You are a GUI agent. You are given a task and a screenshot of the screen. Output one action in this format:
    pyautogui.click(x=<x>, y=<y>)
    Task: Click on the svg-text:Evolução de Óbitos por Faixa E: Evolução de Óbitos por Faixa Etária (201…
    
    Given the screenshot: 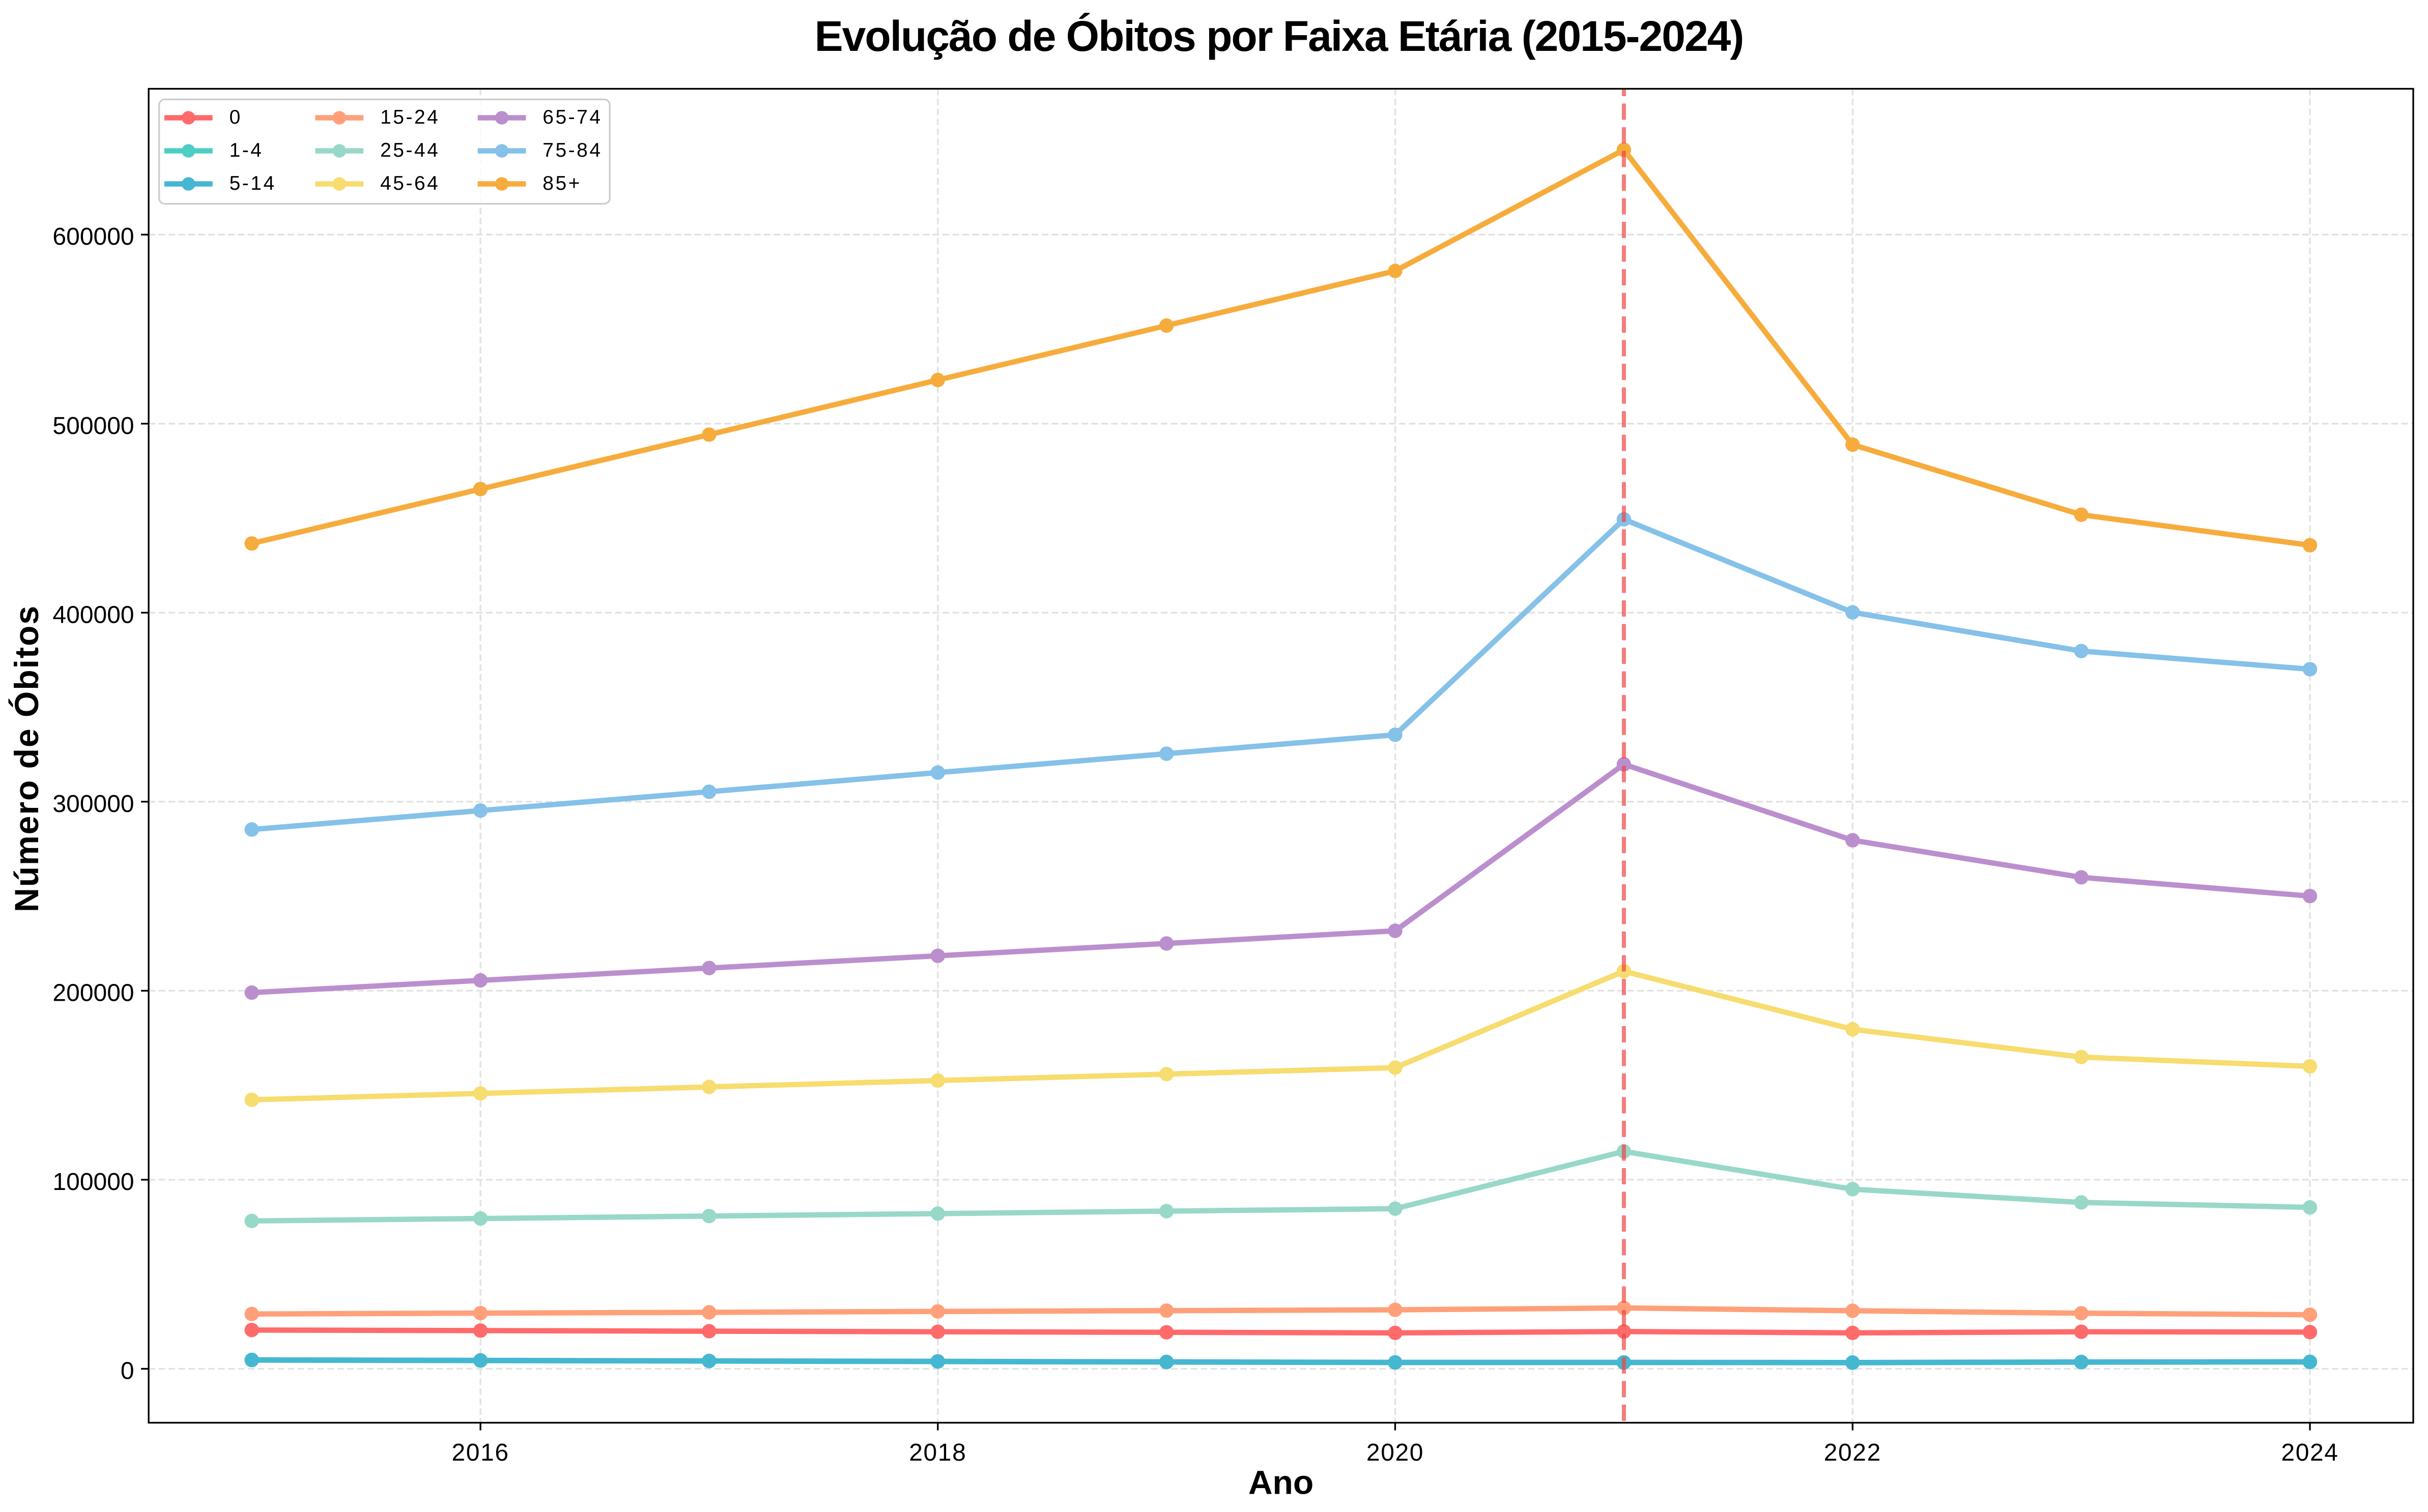 What is the action you would take?
    pyautogui.click(x=1279, y=36)
    